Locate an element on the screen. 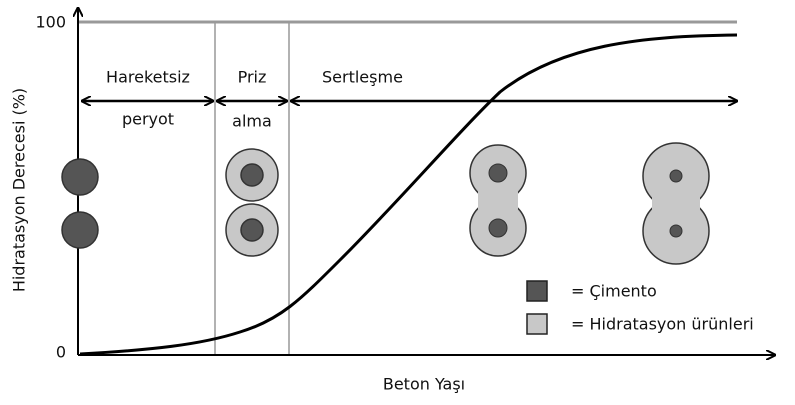 Image resolution: width=795 pixels, height=405 pixels. y-tick-label: 100 is located at coordinates (50, 22).